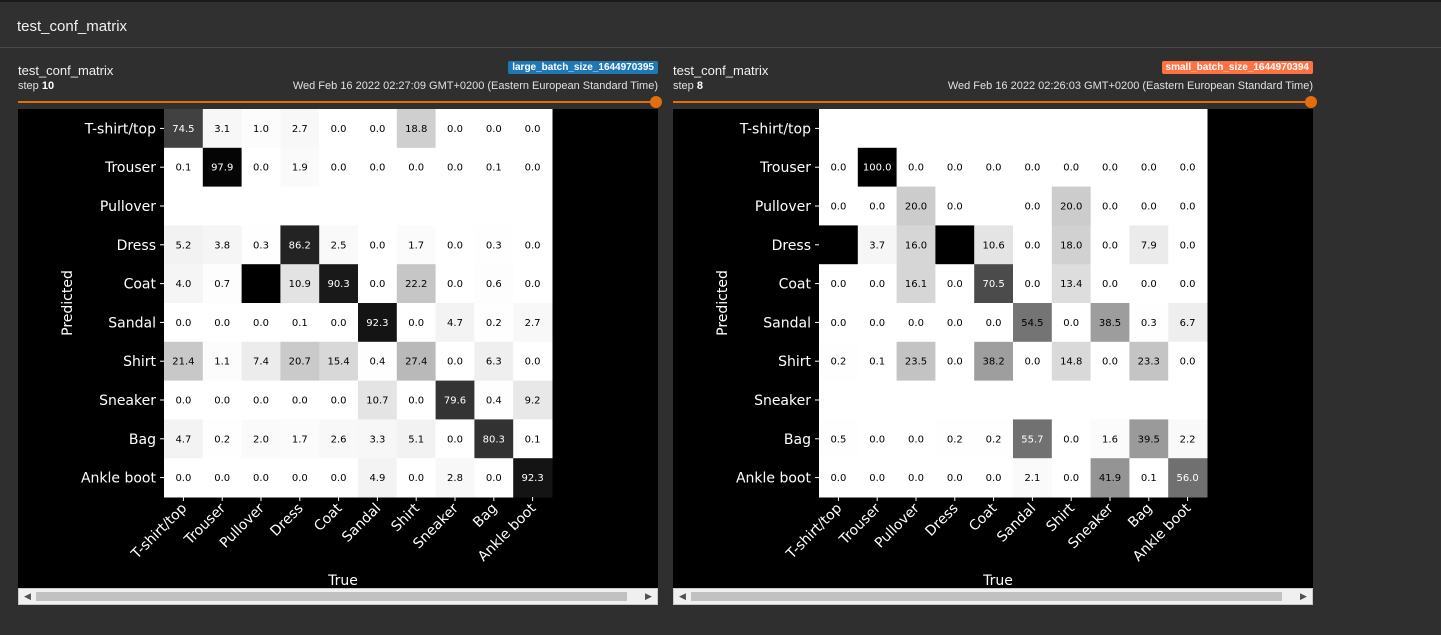  Describe the element at coordinates (494, 245) in the screenshot. I see `cell-value-label: 0.3` at that location.